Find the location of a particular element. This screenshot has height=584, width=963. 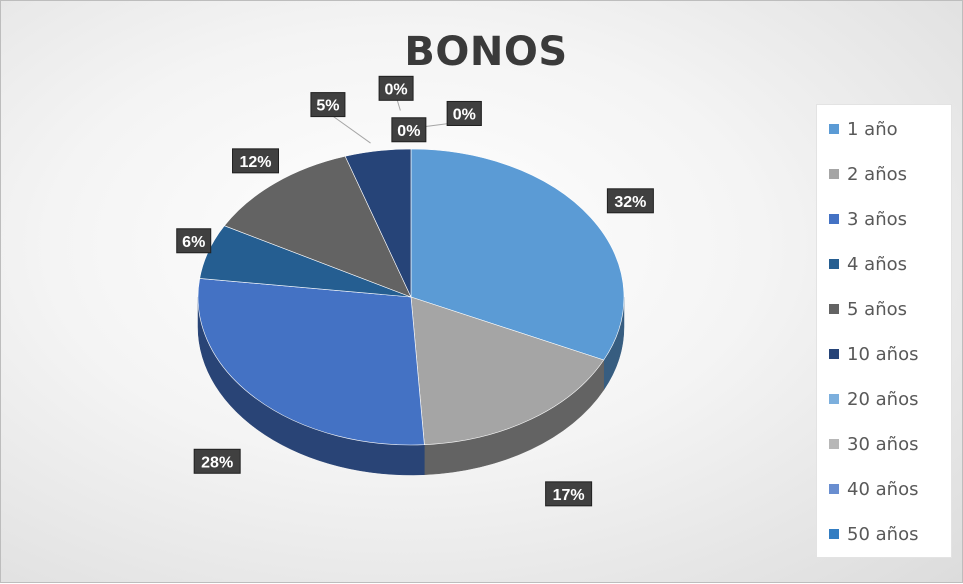

data-label-text: 12% is located at coordinates (255, 162).